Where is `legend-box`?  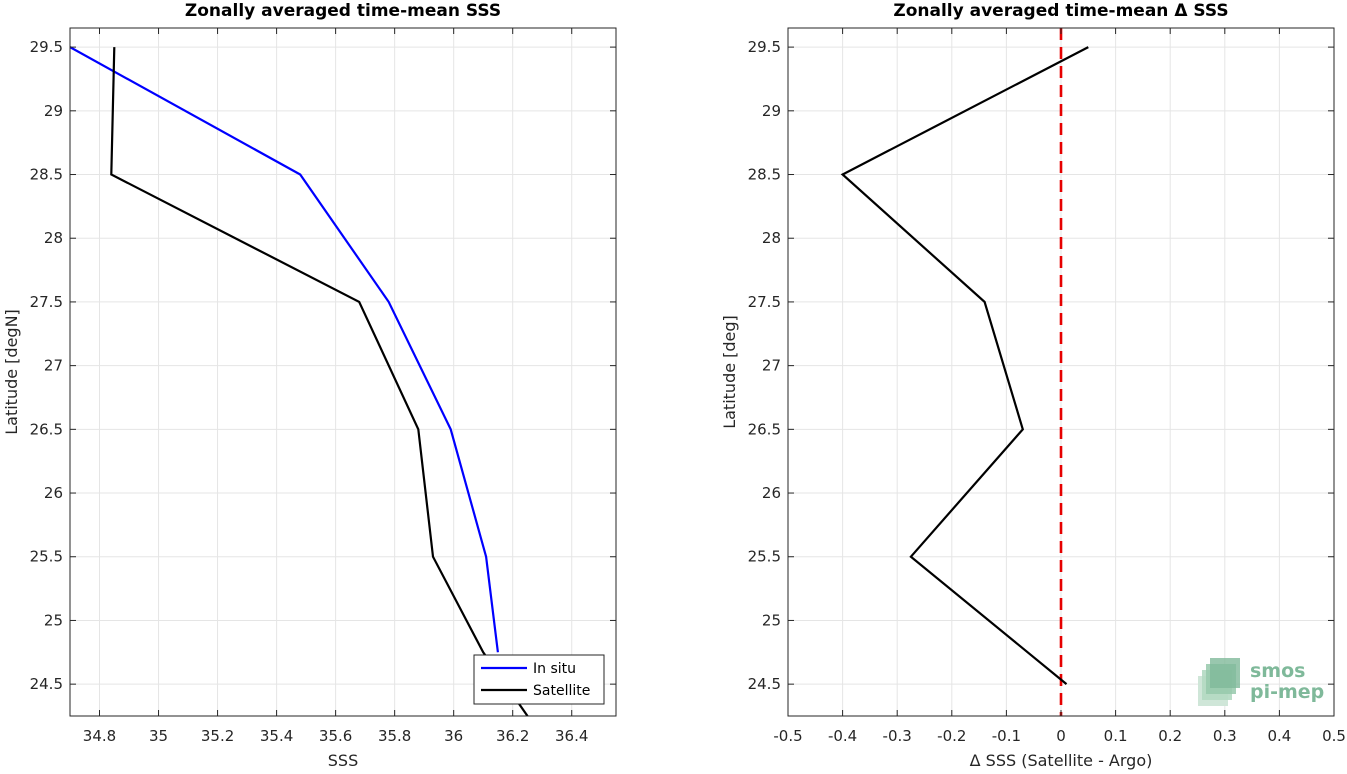
legend-box is located at coordinates (539, 679).